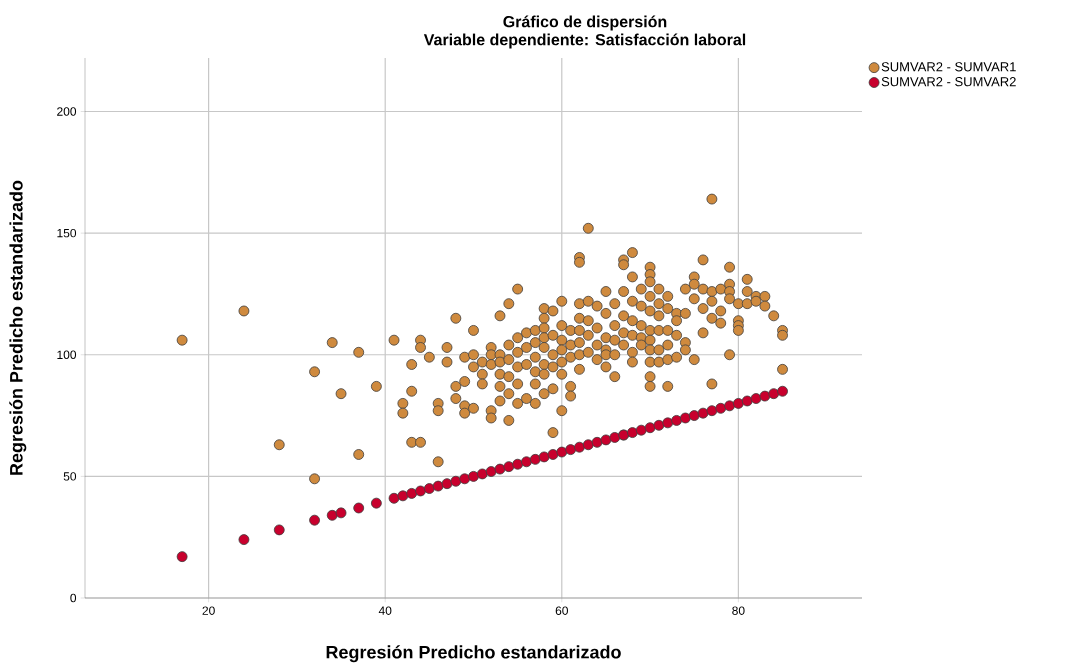  What do you see at coordinates (67, 233) in the screenshot?
I see `y-tick-label: 150` at bounding box center [67, 233].